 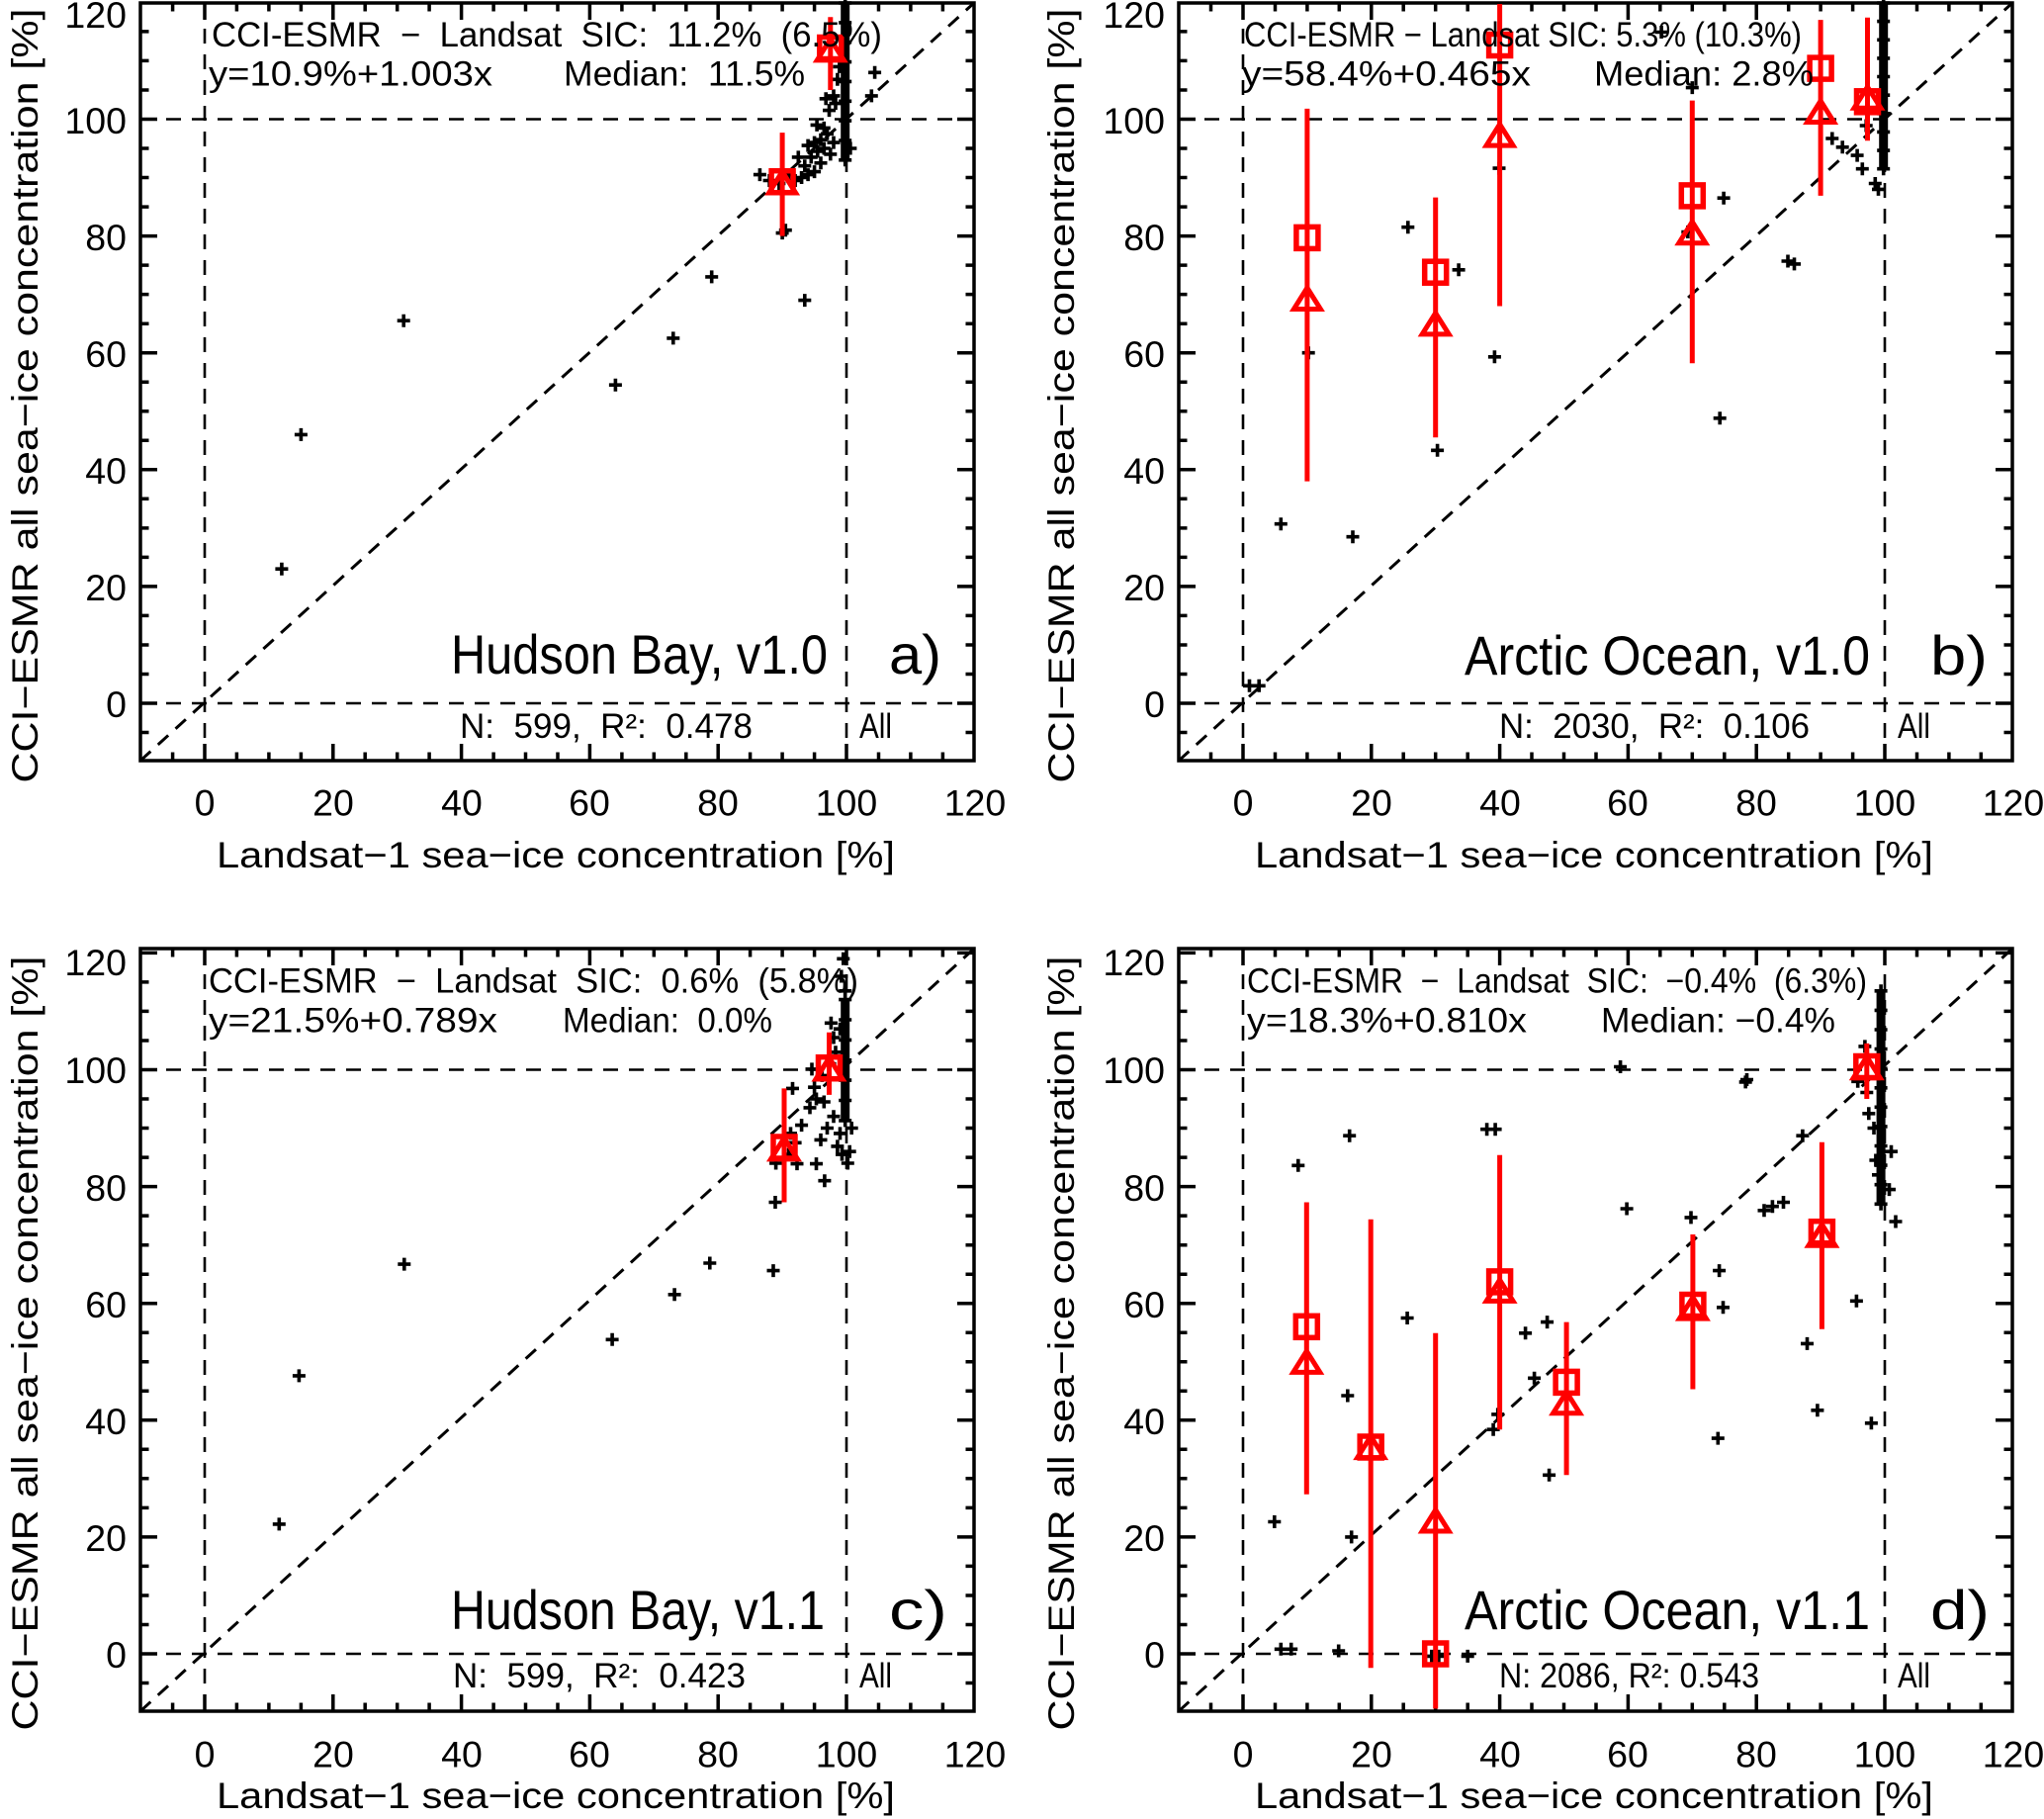 I want to click on svg-text: Arctic Ocean, v1.1, so click(x=1667, y=1610).